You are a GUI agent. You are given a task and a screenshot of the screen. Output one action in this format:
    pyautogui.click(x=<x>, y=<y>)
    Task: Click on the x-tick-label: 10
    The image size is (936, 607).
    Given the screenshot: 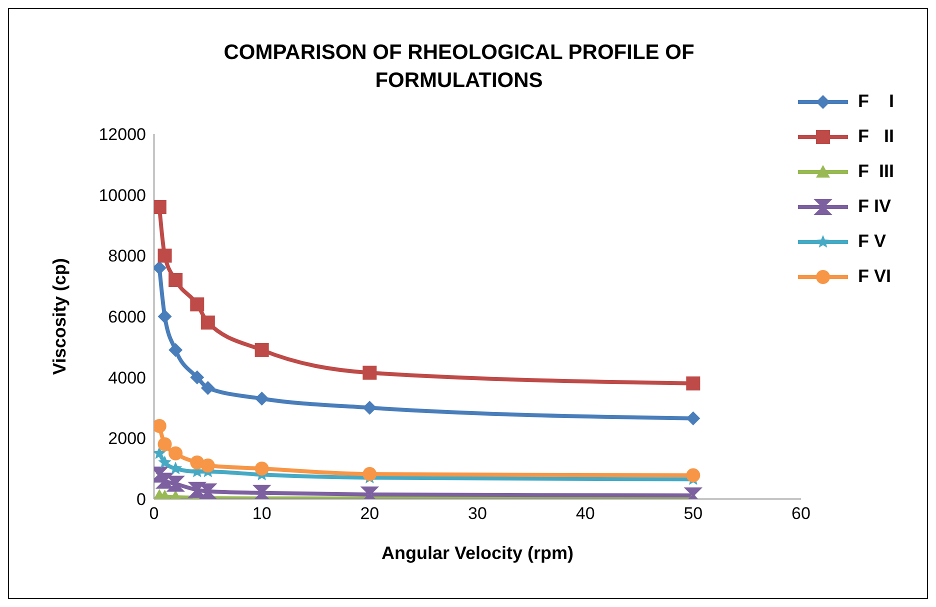 What is the action you would take?
    pyautogui.click(x=262, y=514)
    